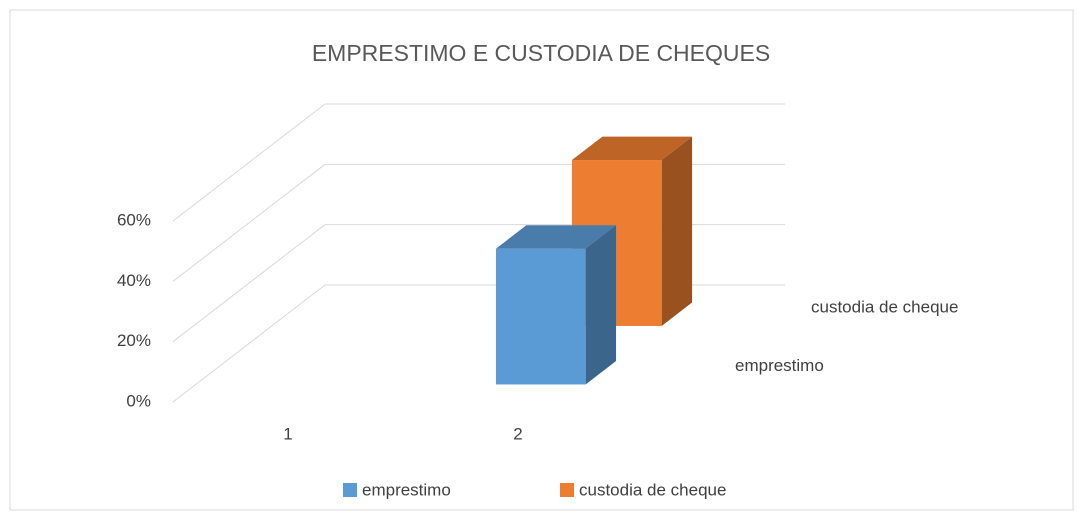 The image size is (1083, 525). Describe the element at coordinates (540, 316) in the screenshot. I see `bar` at that location.